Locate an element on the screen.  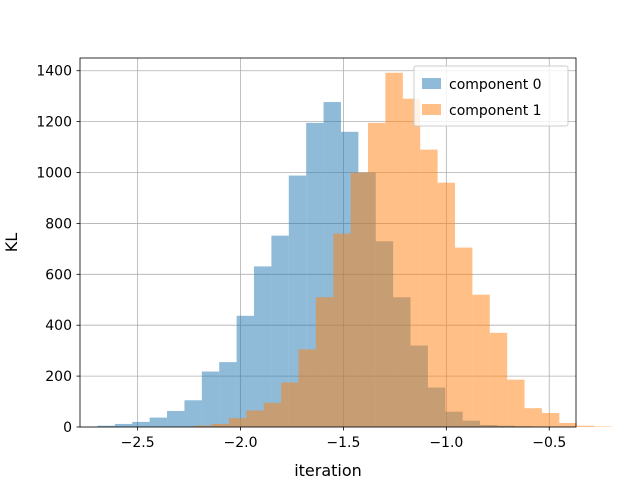
y-tick-label: 800 is located at coordinates (58, 224).